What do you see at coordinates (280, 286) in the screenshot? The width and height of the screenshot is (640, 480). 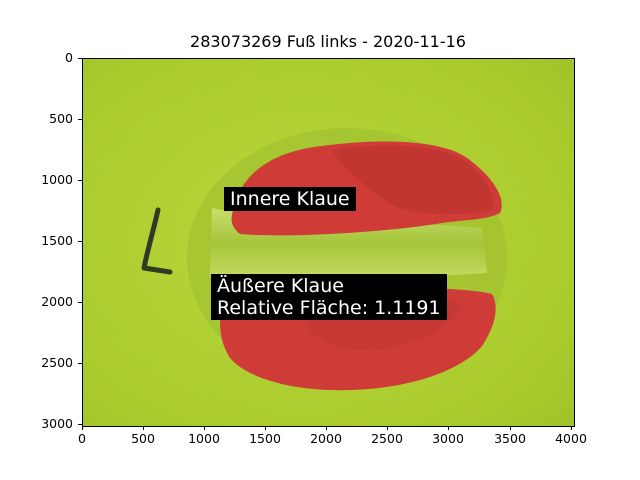 I see `outer-claw-name: Äußere Klaue` at bounding box center [280, 286].